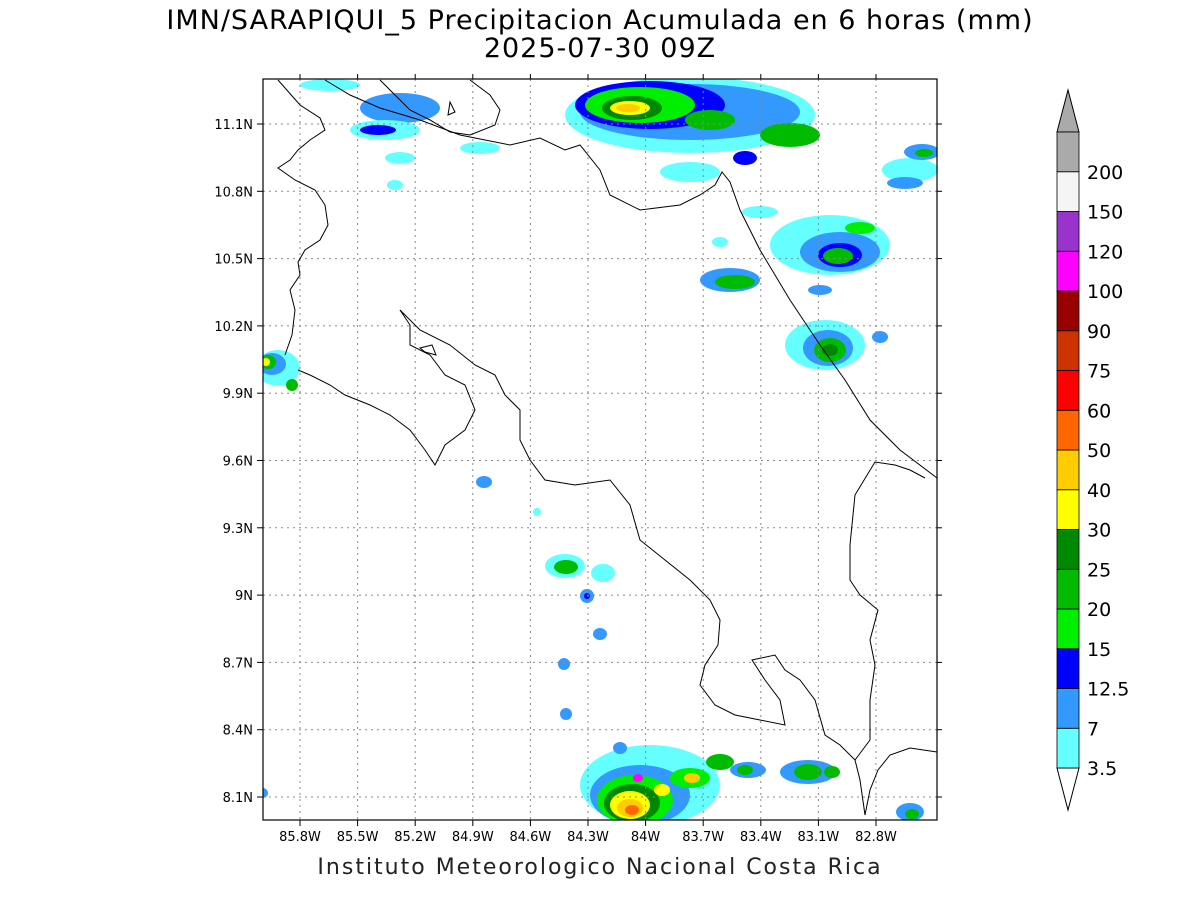  Describe the element at coordinates (303, 217) in the screenshot. I see `nicaragua-coast` at that location.